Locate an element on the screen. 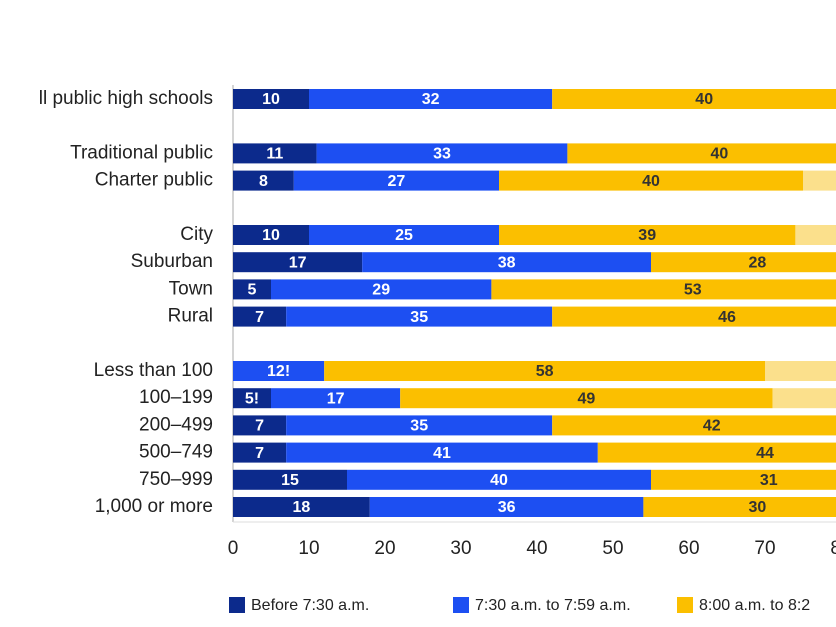  value-label: 25 is located at coordinates (404, 235).